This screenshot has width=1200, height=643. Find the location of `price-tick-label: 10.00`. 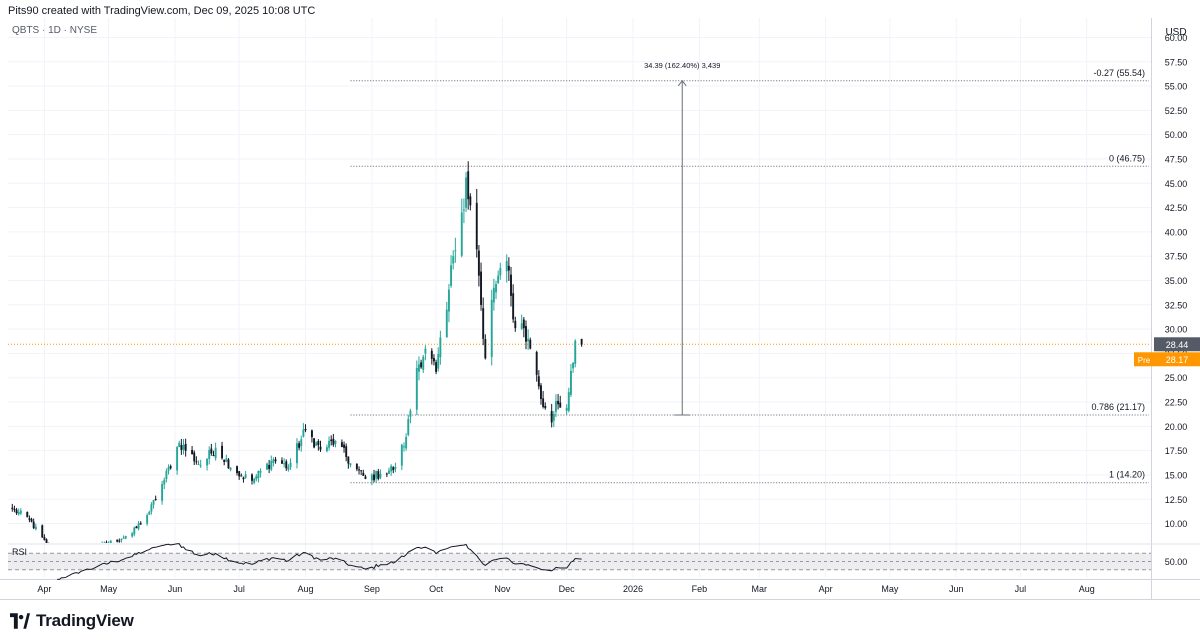

price-tick-label: 10.00 is located at coordinates (1176, 524).